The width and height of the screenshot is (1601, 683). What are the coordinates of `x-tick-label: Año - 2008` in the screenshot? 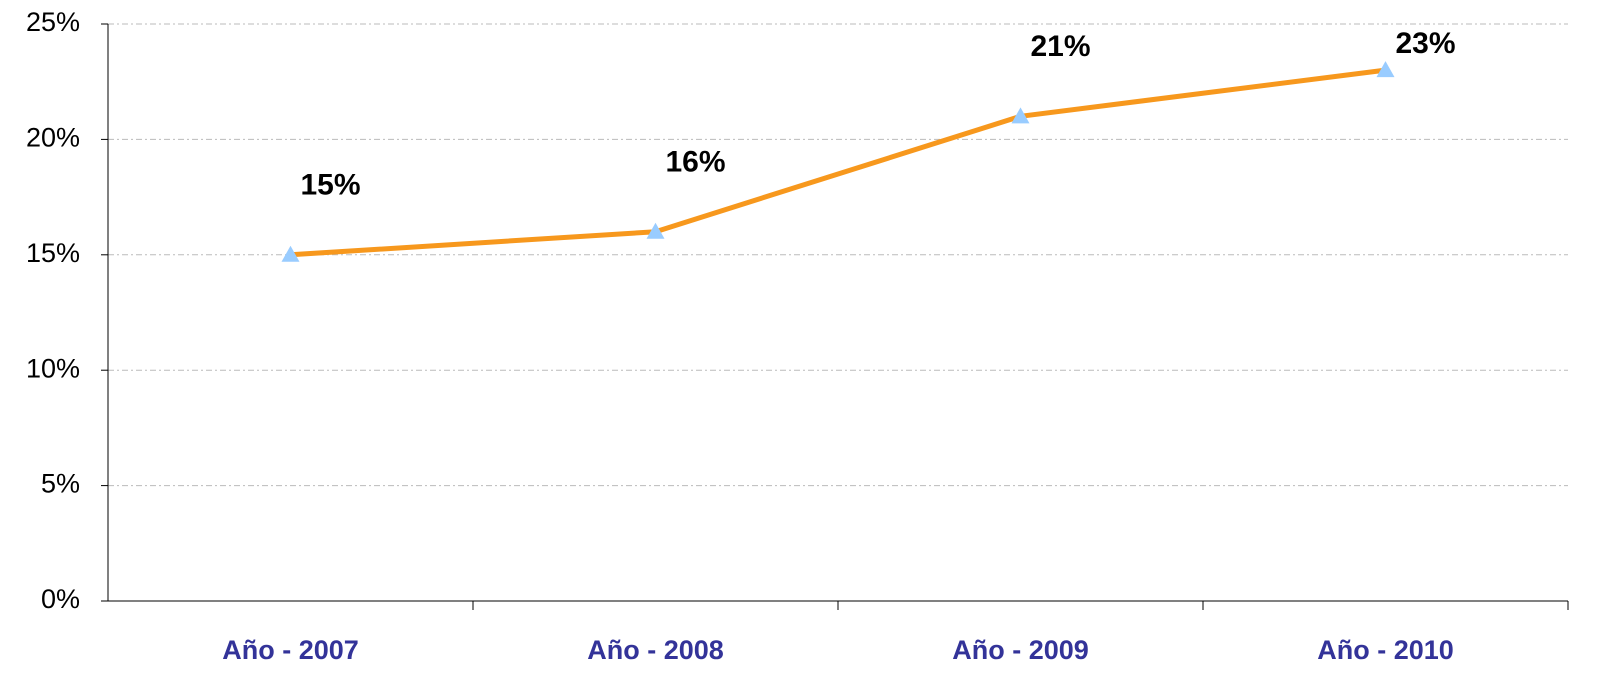 It's located at (655, 650).